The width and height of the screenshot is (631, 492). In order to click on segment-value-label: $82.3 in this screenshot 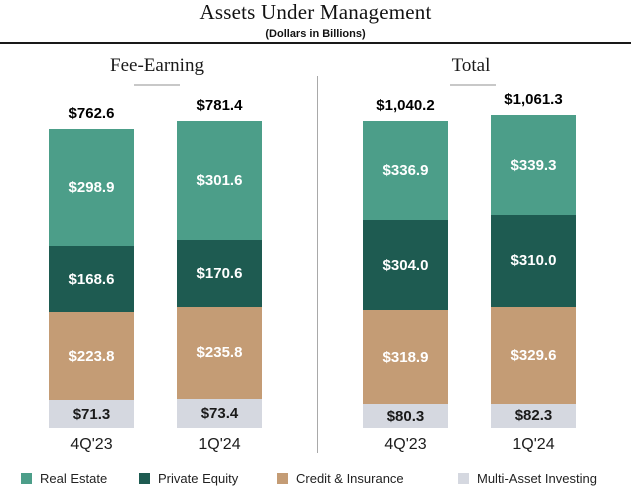, I will do `click(533, 416)`.